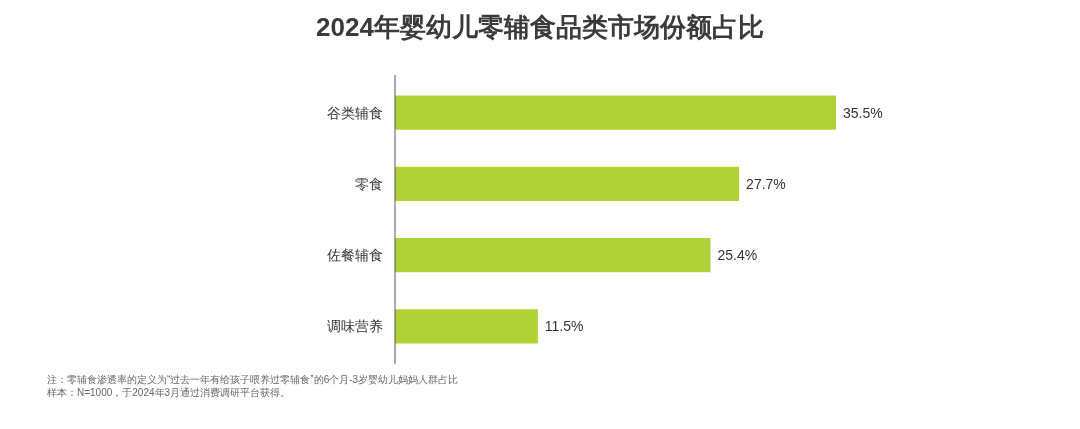 This screenshot has width=1080, height=429. I want to click on y-tick-label: 谷类辅食, so click(355, 112).